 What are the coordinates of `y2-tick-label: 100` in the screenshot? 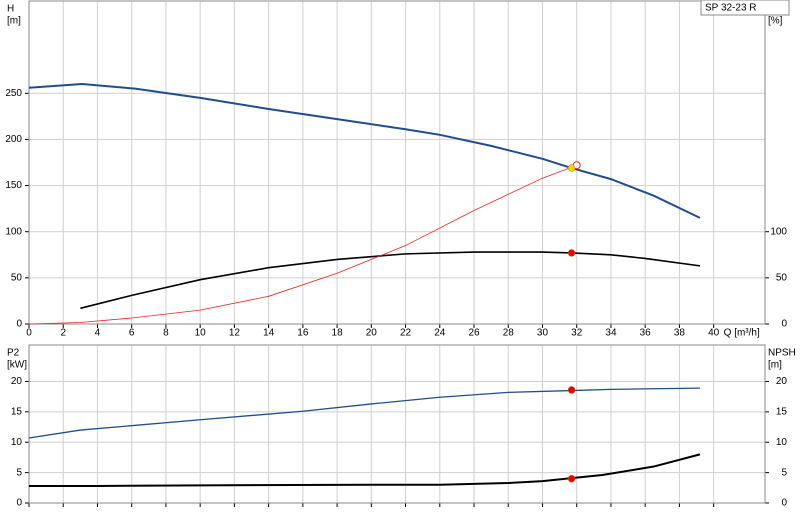 It's located at (778, 231).